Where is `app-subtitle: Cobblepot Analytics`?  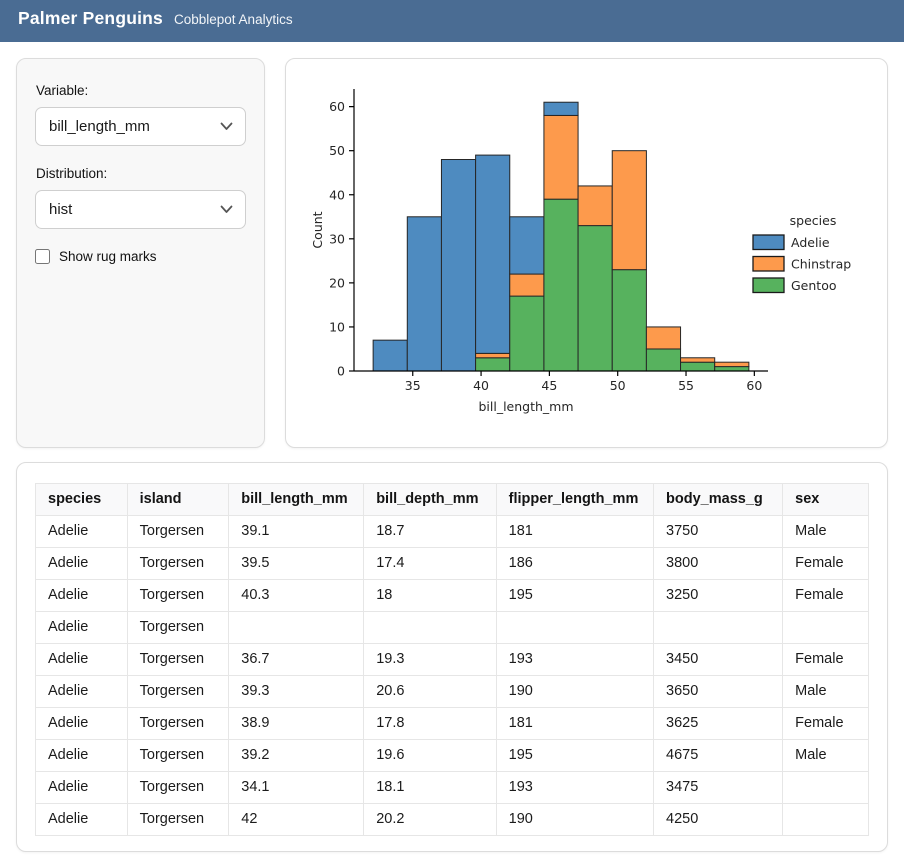 app-subtitle: Cobblepot Analytics is located at coordinates (233, 19).